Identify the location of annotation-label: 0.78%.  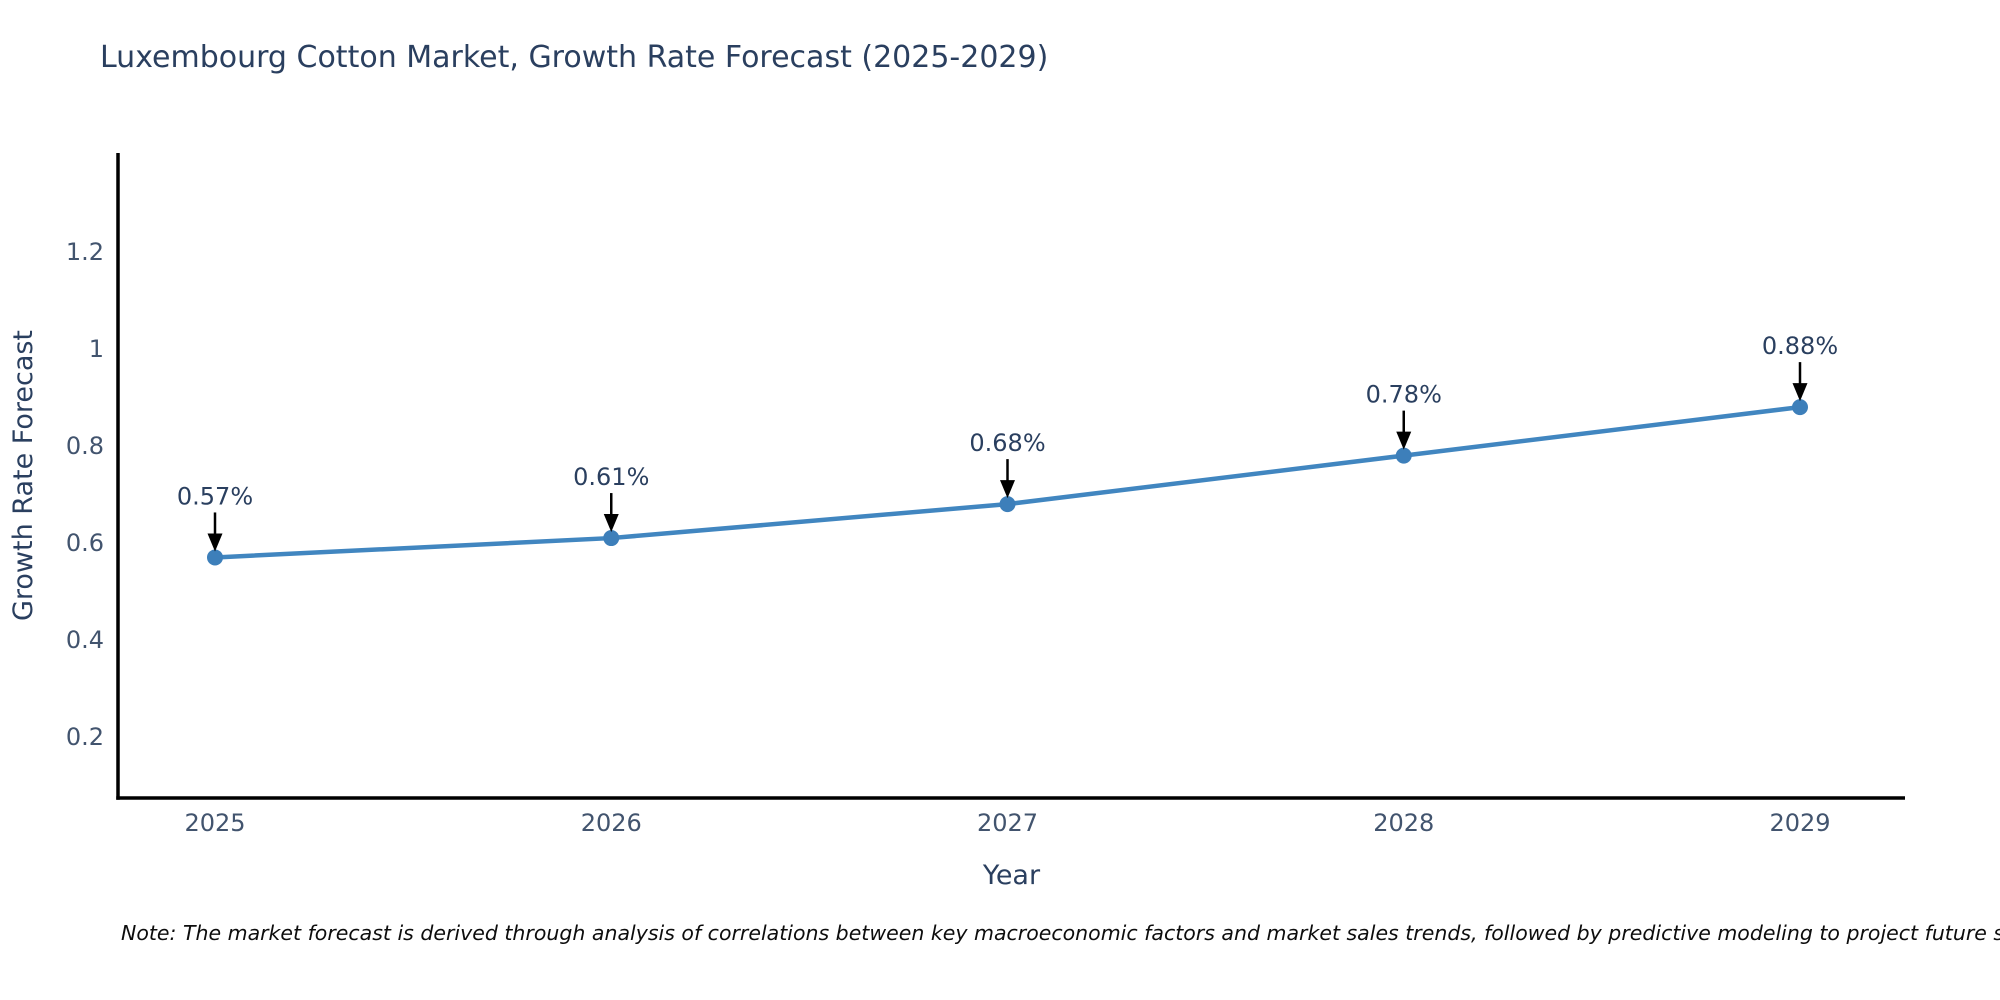
(1404, 395).